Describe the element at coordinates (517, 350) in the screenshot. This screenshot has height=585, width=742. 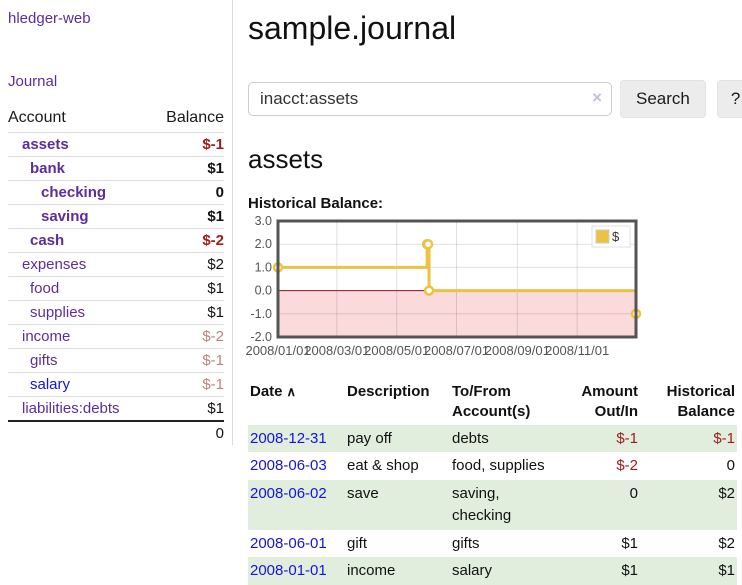
I see `svg-text: 2008/09/01` at that location.